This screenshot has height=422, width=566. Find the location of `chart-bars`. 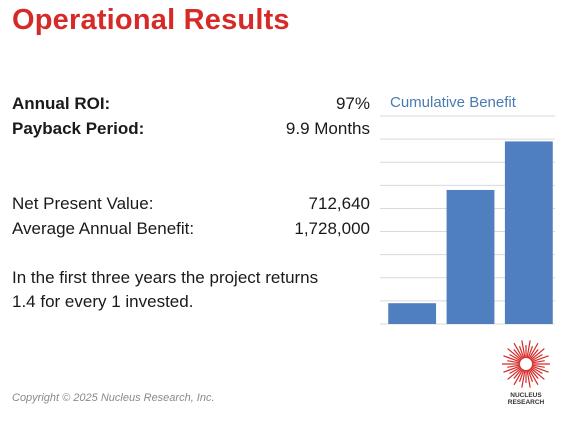

chart-bars is located at coordinates (470, 232).